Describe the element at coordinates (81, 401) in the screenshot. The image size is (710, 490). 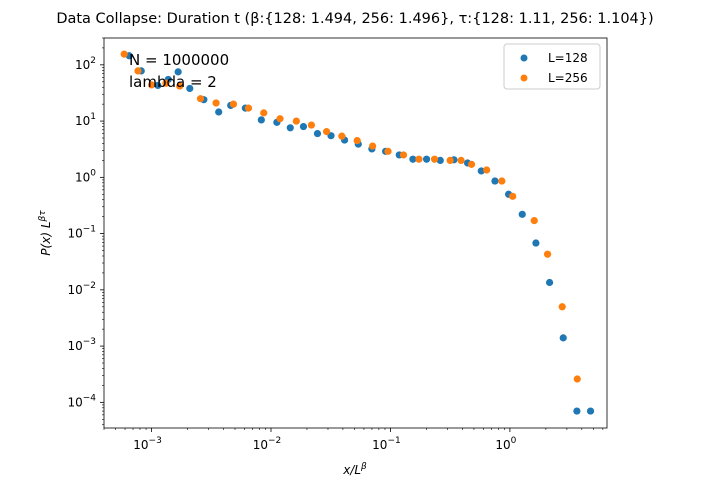
I see `y-tick-label: 10⁻⁴` at that location.